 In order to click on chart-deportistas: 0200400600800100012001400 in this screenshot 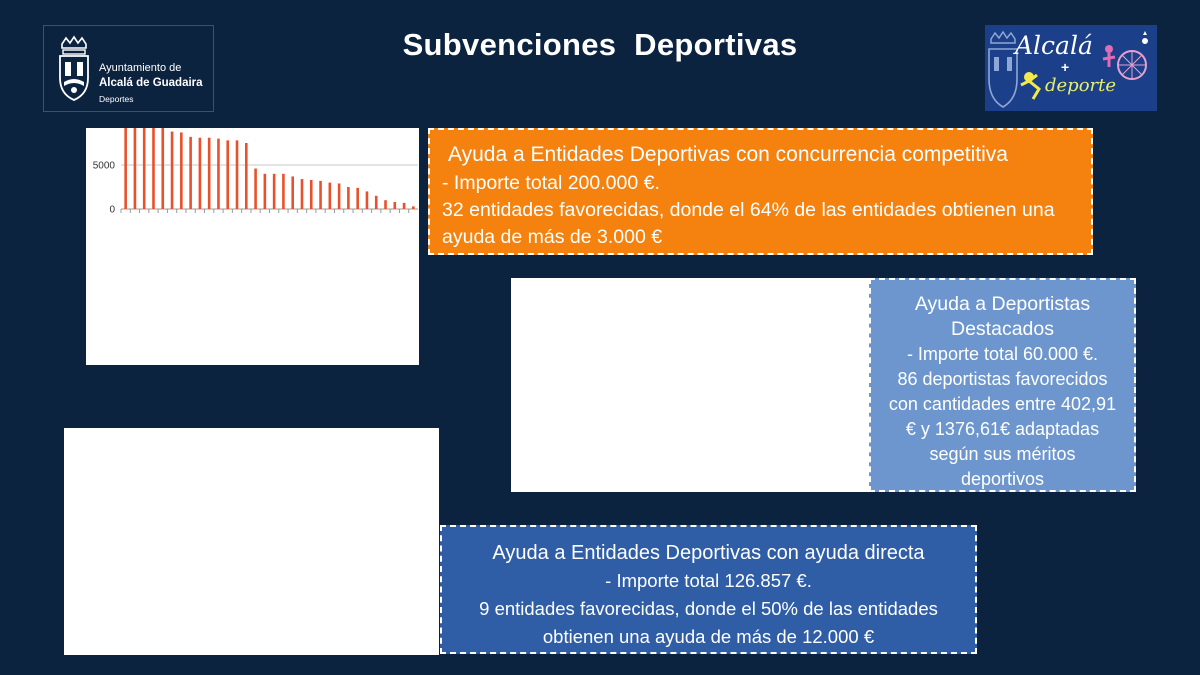, I will do `click(691, 385)`.